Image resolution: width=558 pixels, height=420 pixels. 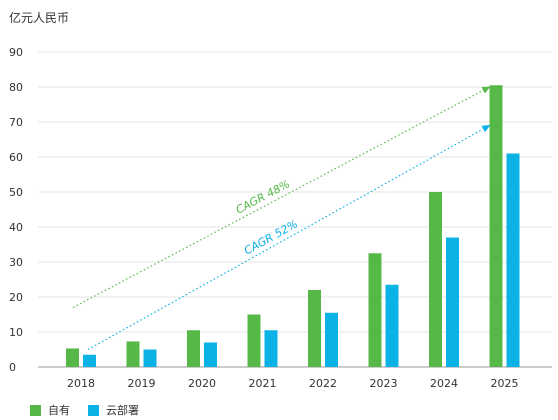 What do you see at coordinates (16, 157) in the screenshot?
I see `y-tick-label-60: 60` at bounding box center [16, 157].